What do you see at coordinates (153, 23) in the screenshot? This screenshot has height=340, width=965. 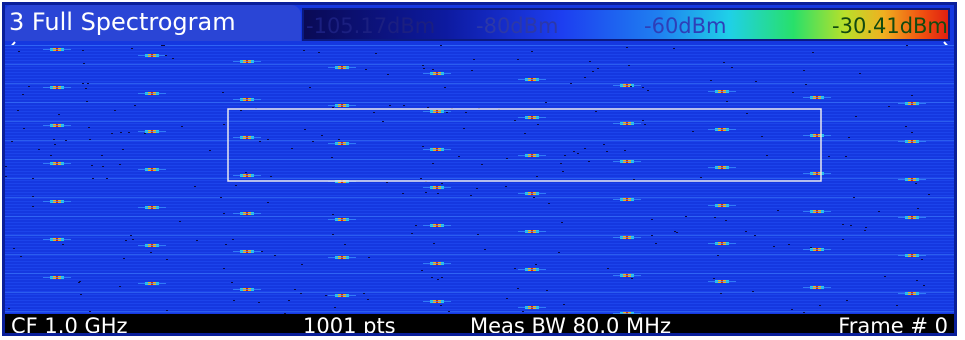 I see `window-title: 3 Full Spectrogram` at bounding box center [153, 23].